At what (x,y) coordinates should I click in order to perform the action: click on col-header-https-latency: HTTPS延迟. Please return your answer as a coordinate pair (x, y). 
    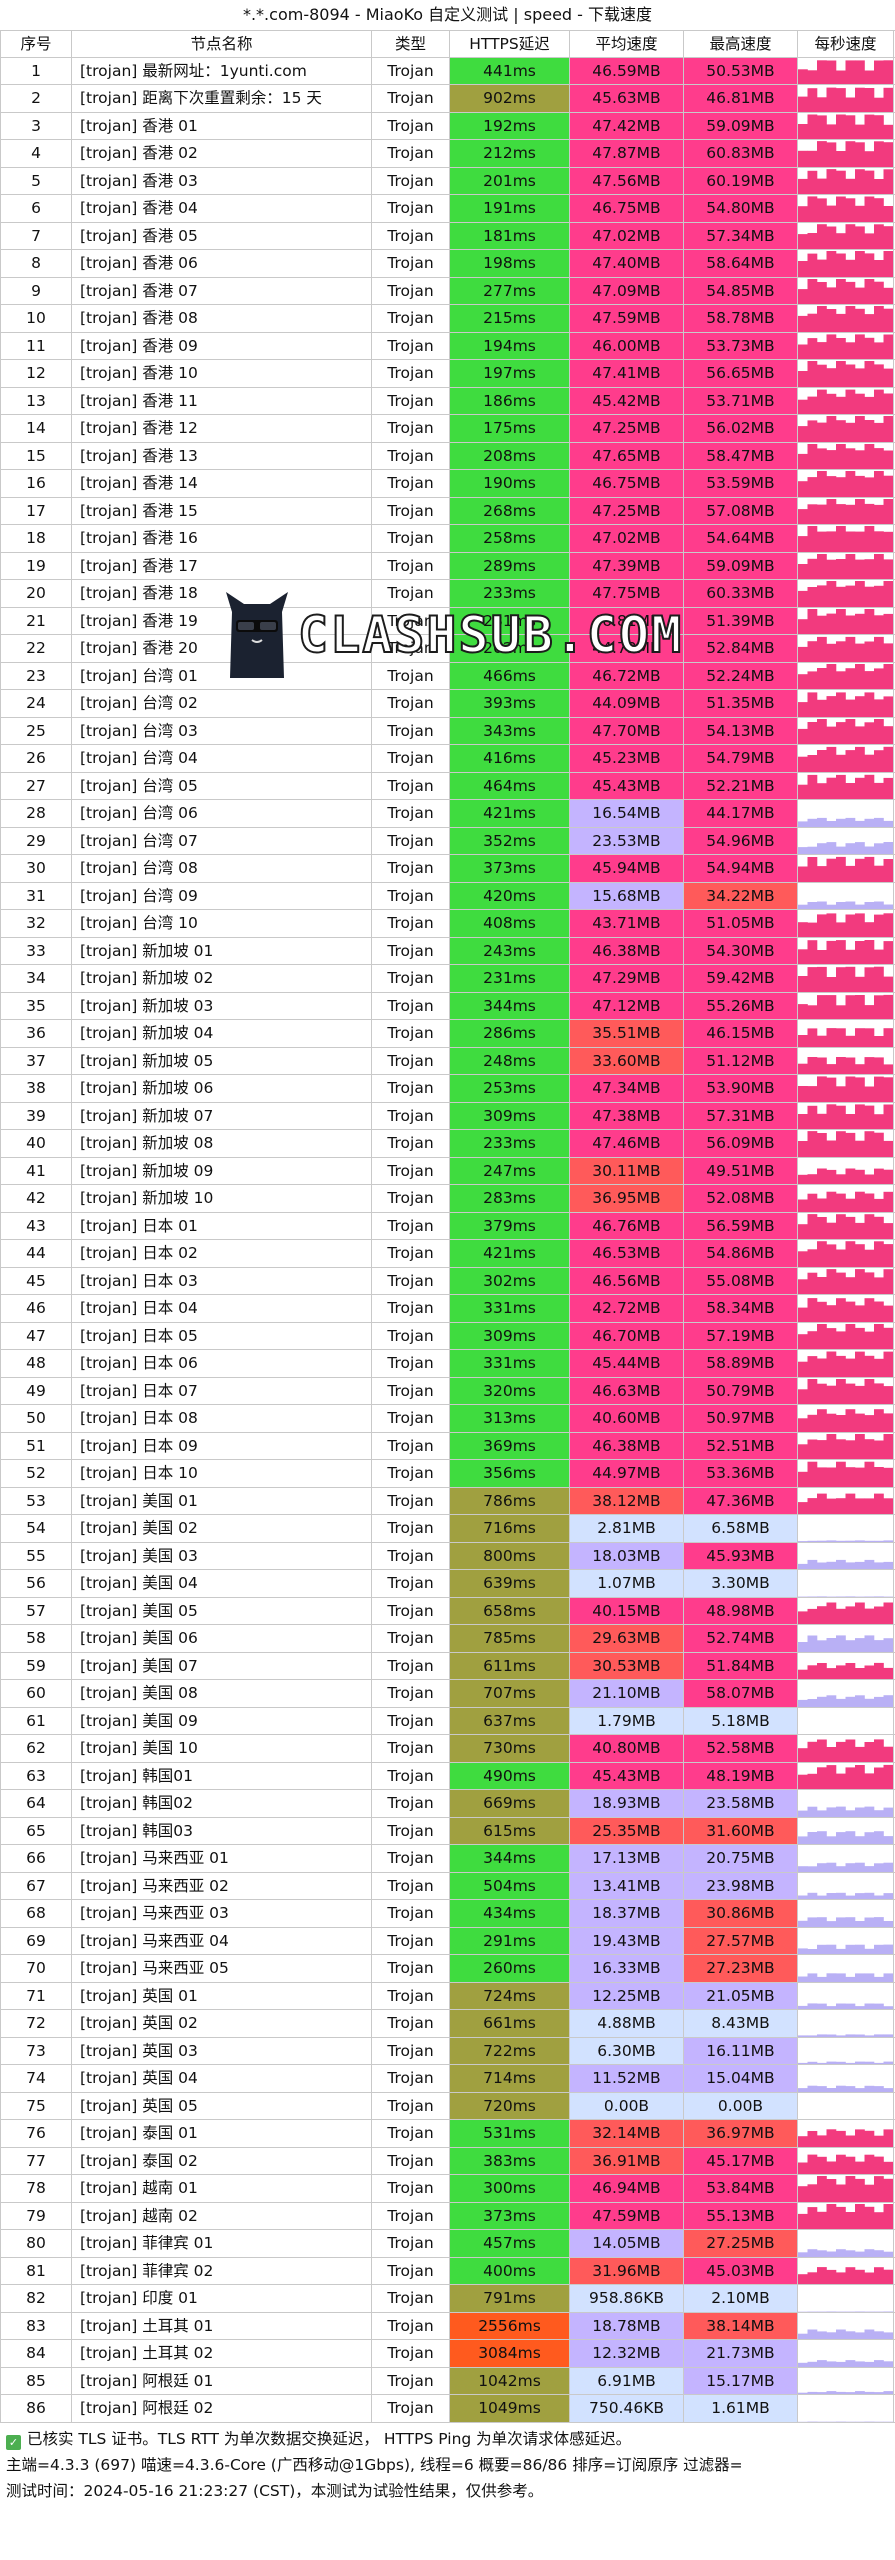
    Looking at the image, I should click on (510, 44).